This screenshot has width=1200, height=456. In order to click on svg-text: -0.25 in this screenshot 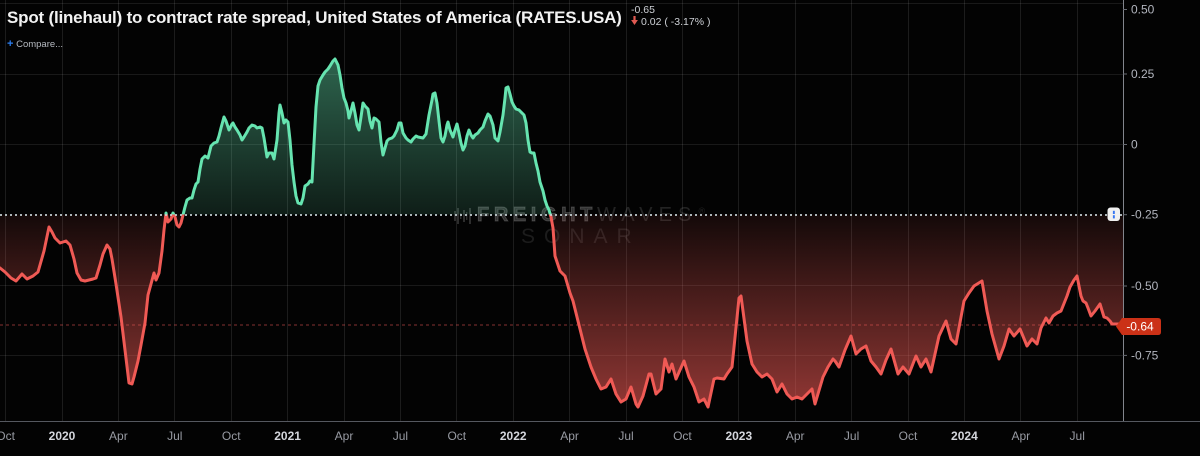, I will do `click(1145, 215)`.